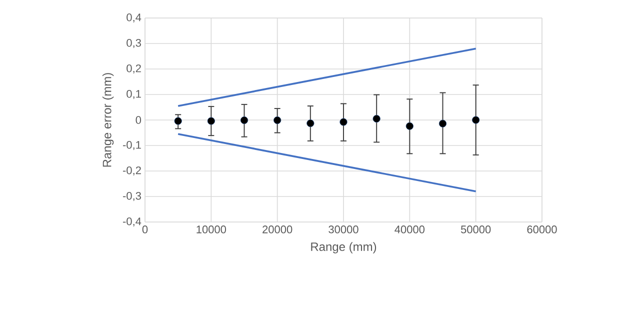  Describe the element at coordinates (132, 145) in the screenshot. I see `y-tick-label: -0,1` at that location.